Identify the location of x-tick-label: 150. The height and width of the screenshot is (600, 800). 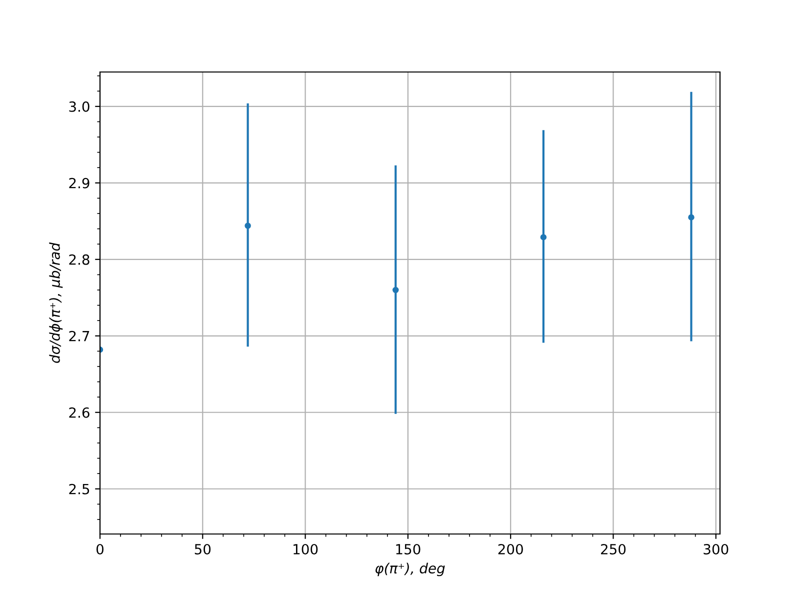
(408, 549).